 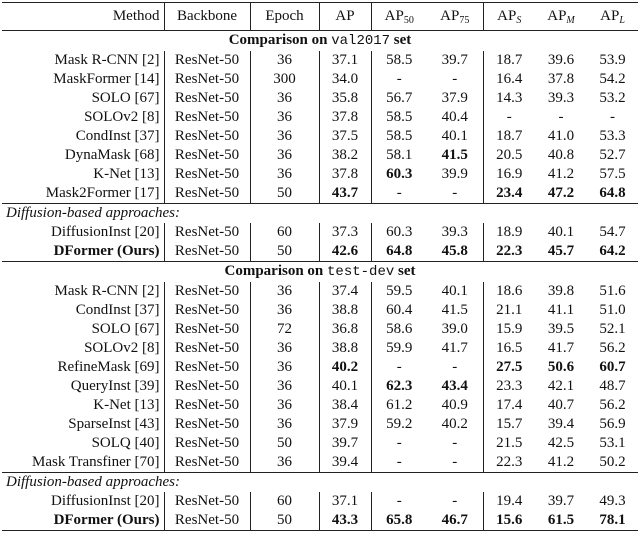 I want to click on cell-text: 50.6, so click(x=561, y=367).